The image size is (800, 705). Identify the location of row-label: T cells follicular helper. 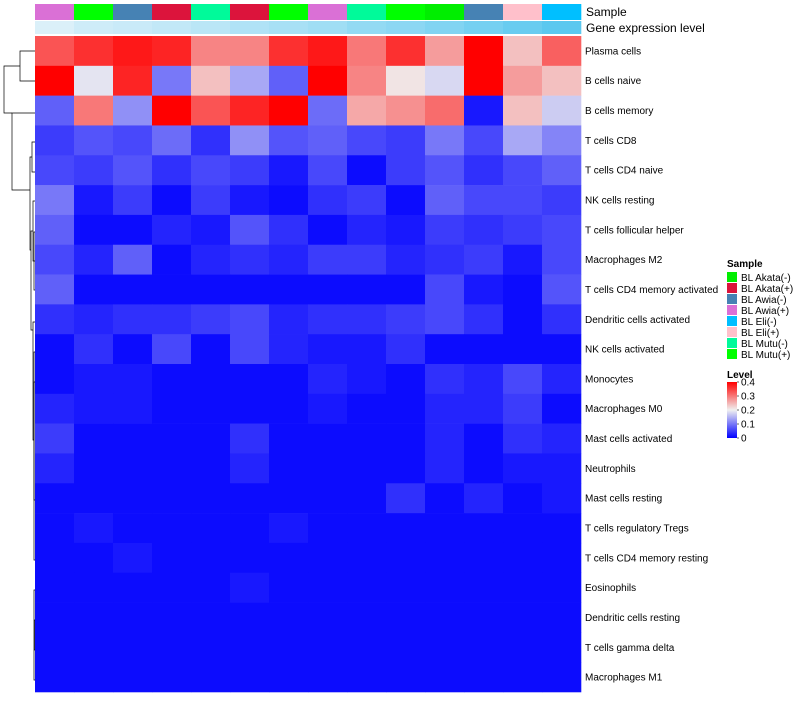
(634, 230).